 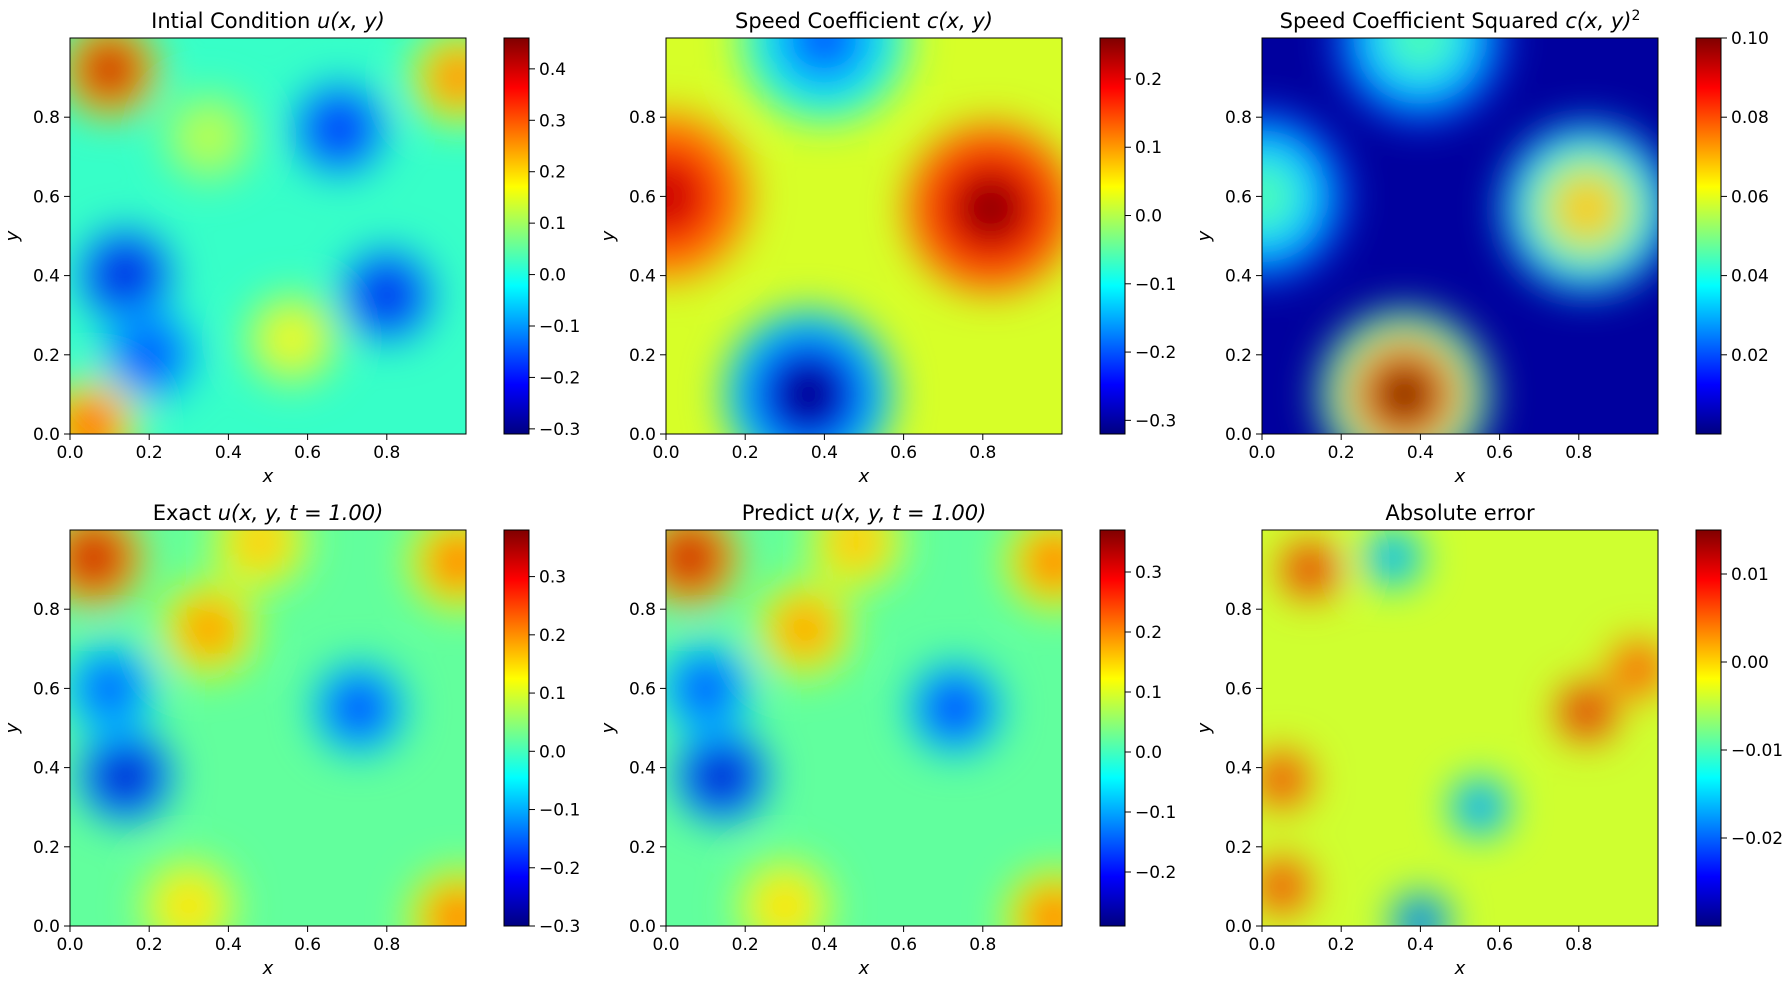 I want to click on colorbar-tick-label: 0.4, so click(x=552, y=70).